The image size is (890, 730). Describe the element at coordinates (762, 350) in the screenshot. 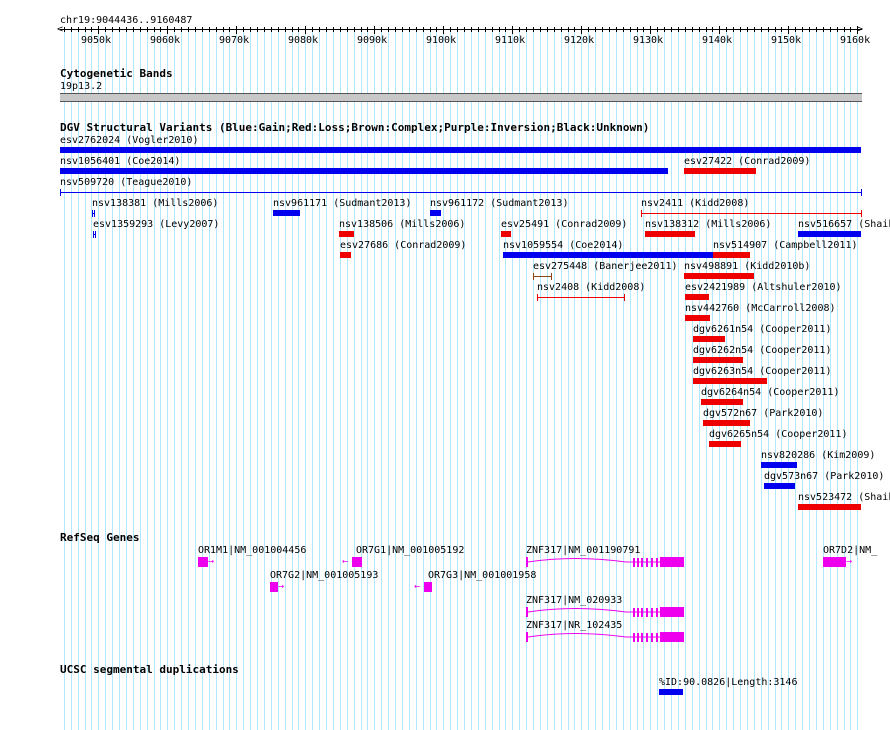

I see `variant-label: dgv6262n54 (Cooper2011)` at that location.